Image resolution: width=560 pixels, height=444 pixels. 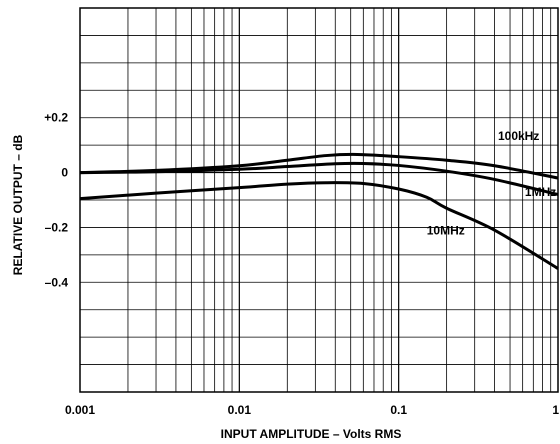 What do you see at coordinates (555, 410) in the screenshot?
I see `x-tick-label: 1` at bounding box center [555, 410].